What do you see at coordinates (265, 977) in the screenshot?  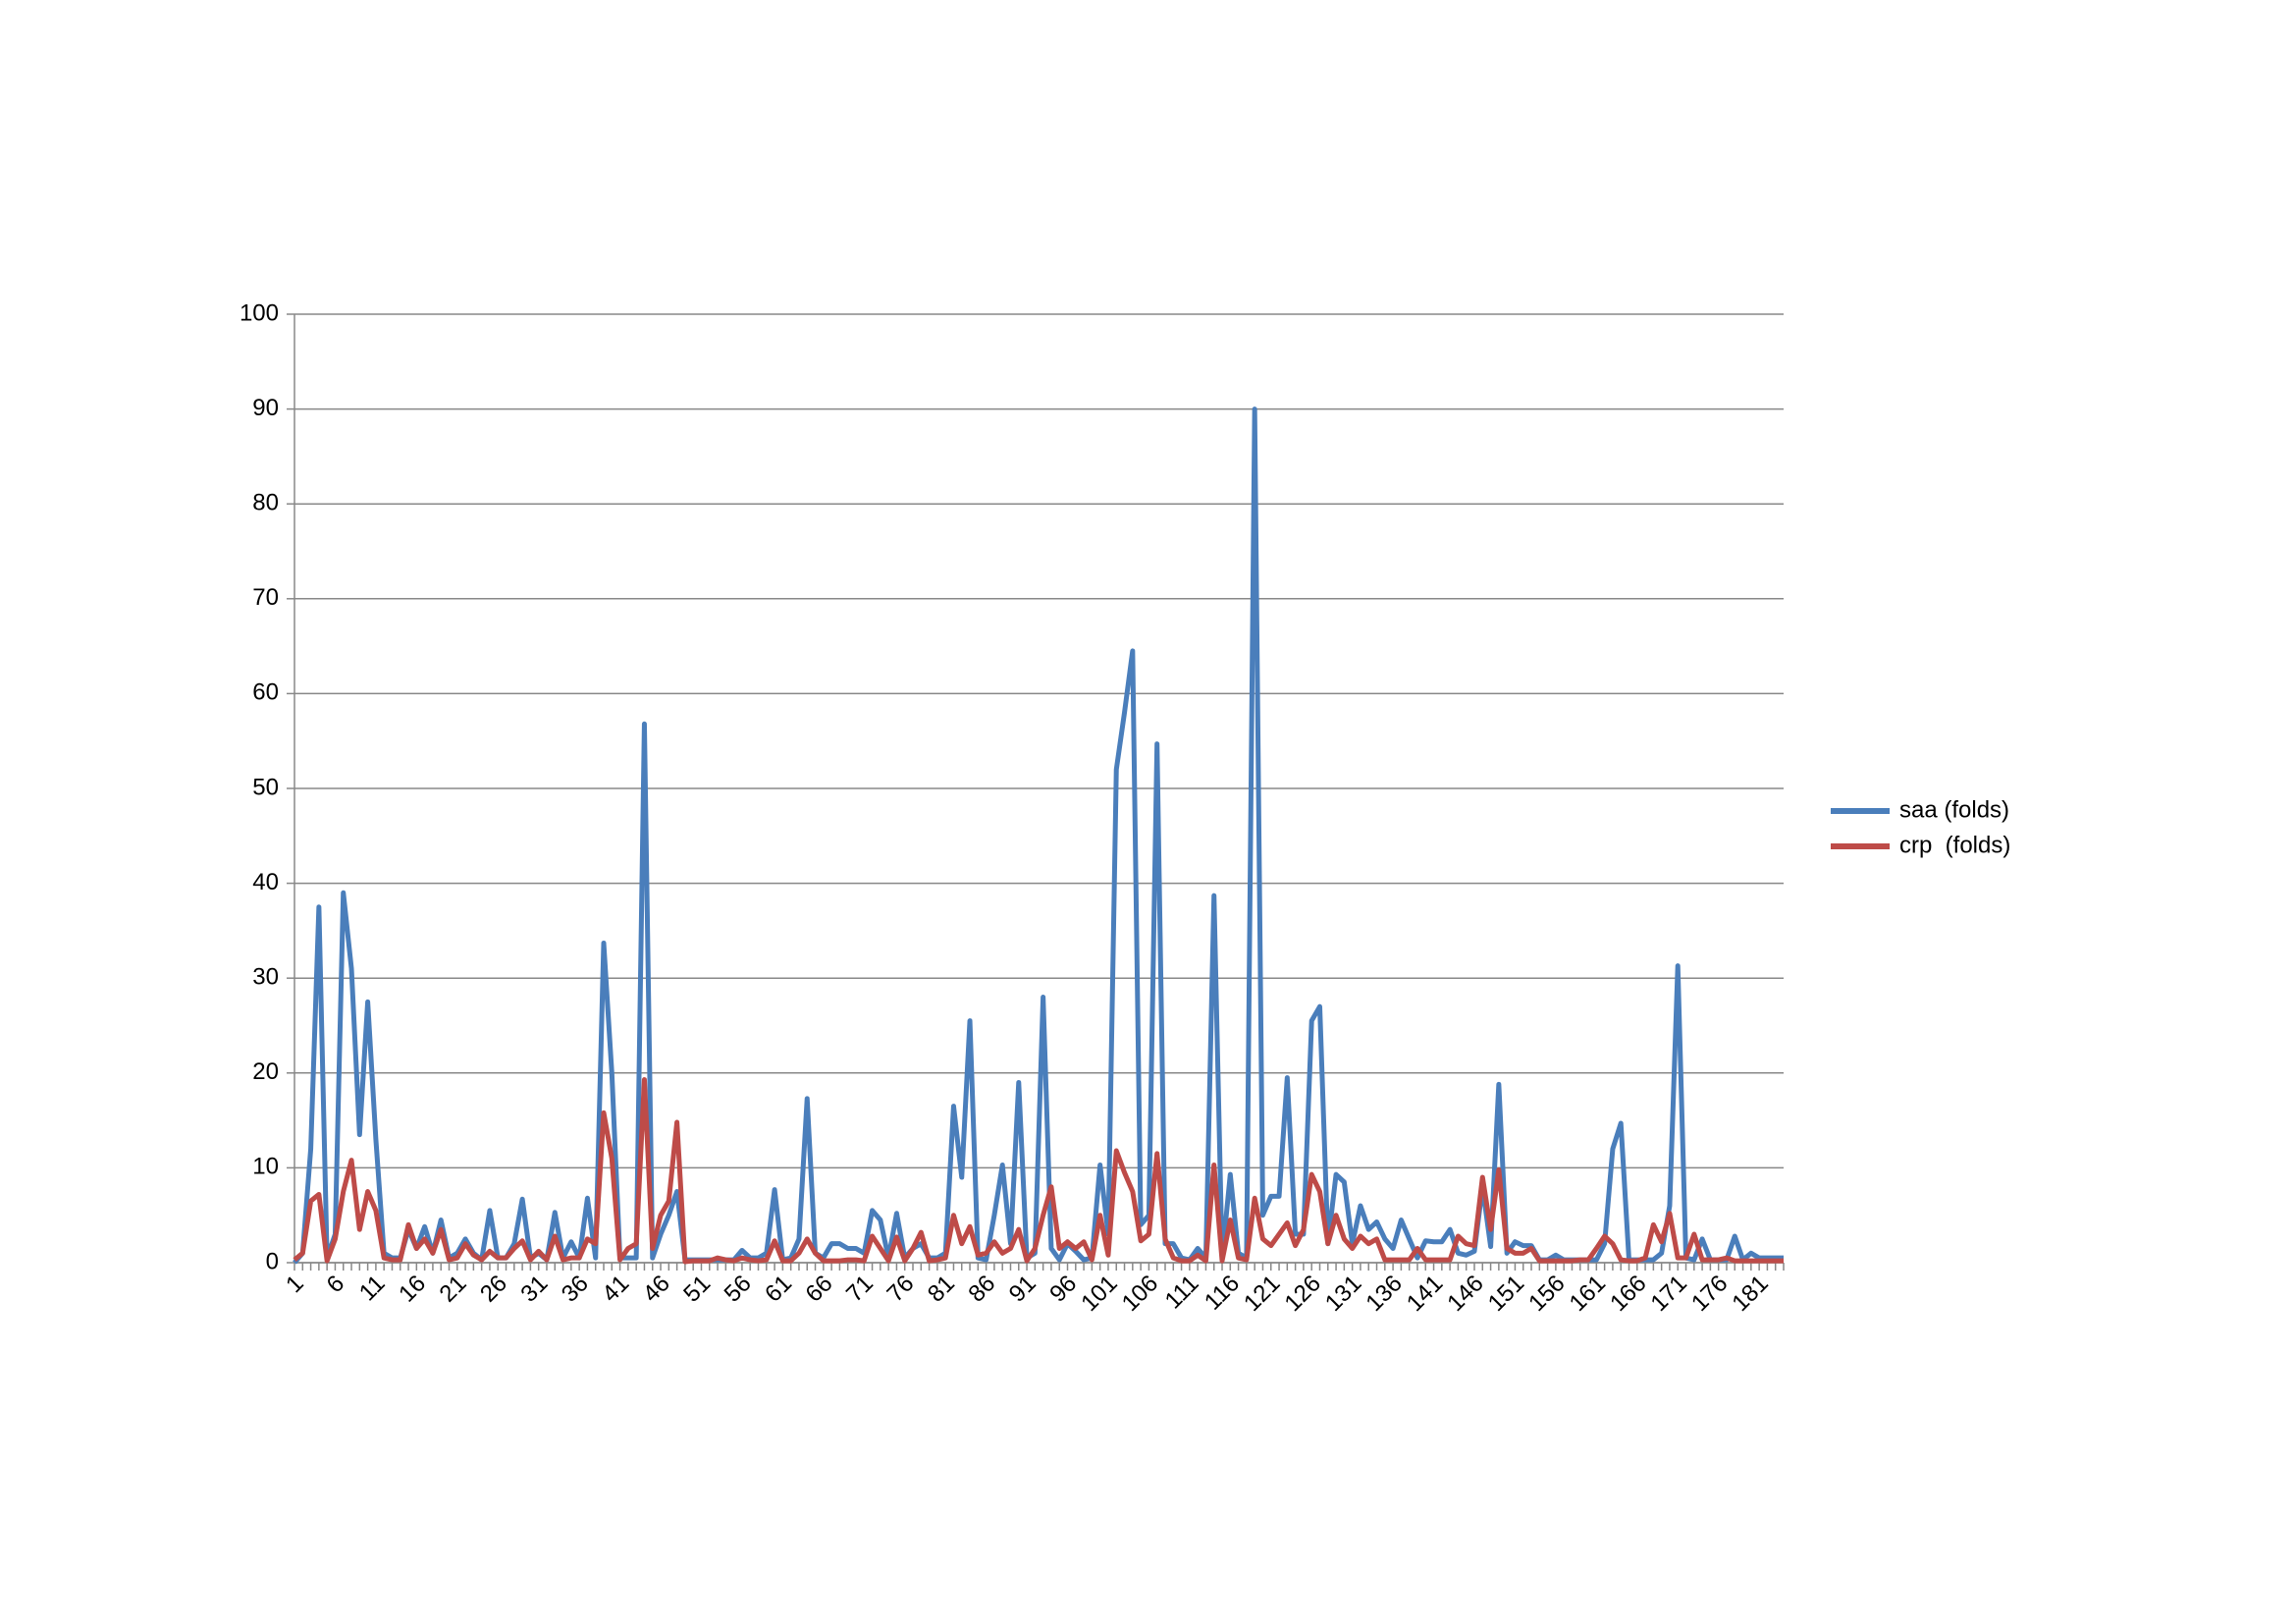 I see `y-tick-label: 30` at bounding box center [265, 977].